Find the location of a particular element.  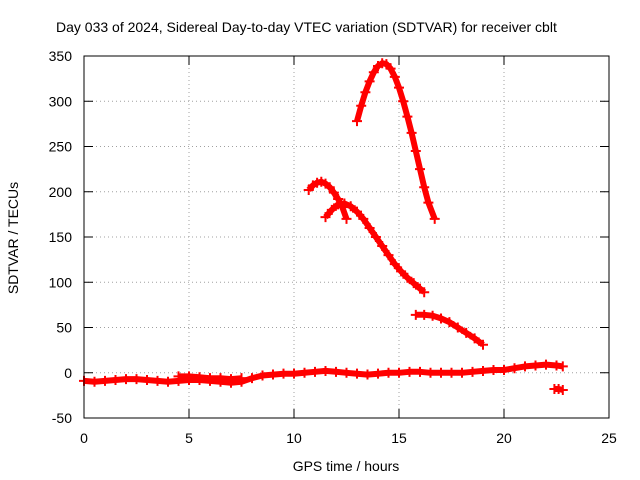

y-tick-label: -50 is located at coordinates (62, 418).